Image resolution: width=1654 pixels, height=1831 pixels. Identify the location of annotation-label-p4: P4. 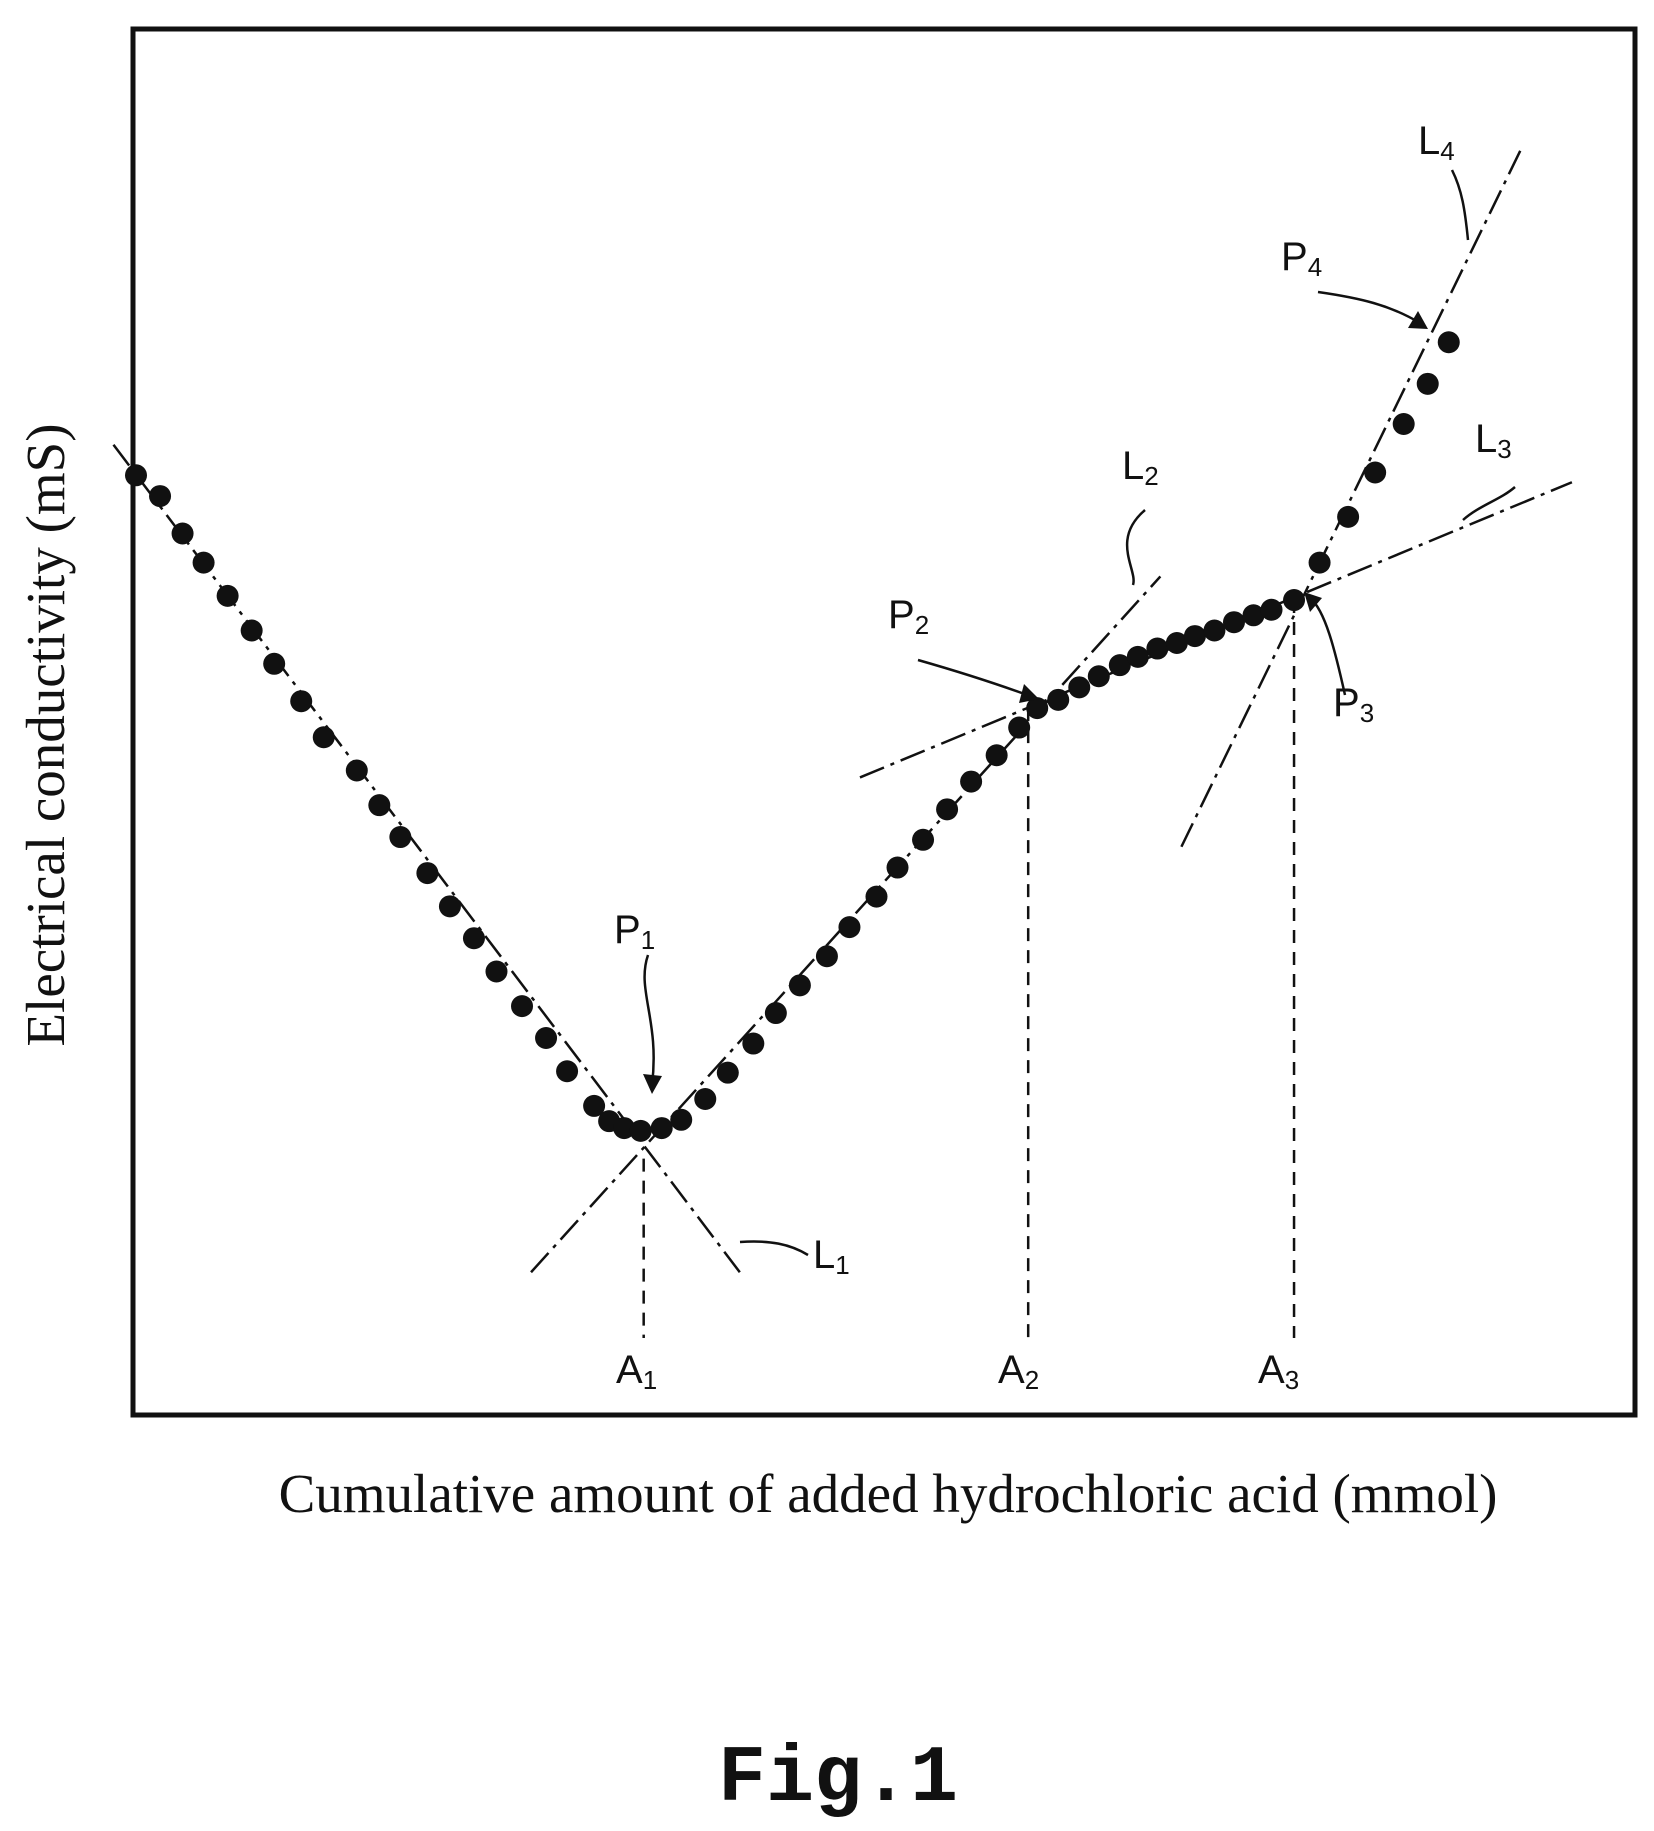
(1301, 258).